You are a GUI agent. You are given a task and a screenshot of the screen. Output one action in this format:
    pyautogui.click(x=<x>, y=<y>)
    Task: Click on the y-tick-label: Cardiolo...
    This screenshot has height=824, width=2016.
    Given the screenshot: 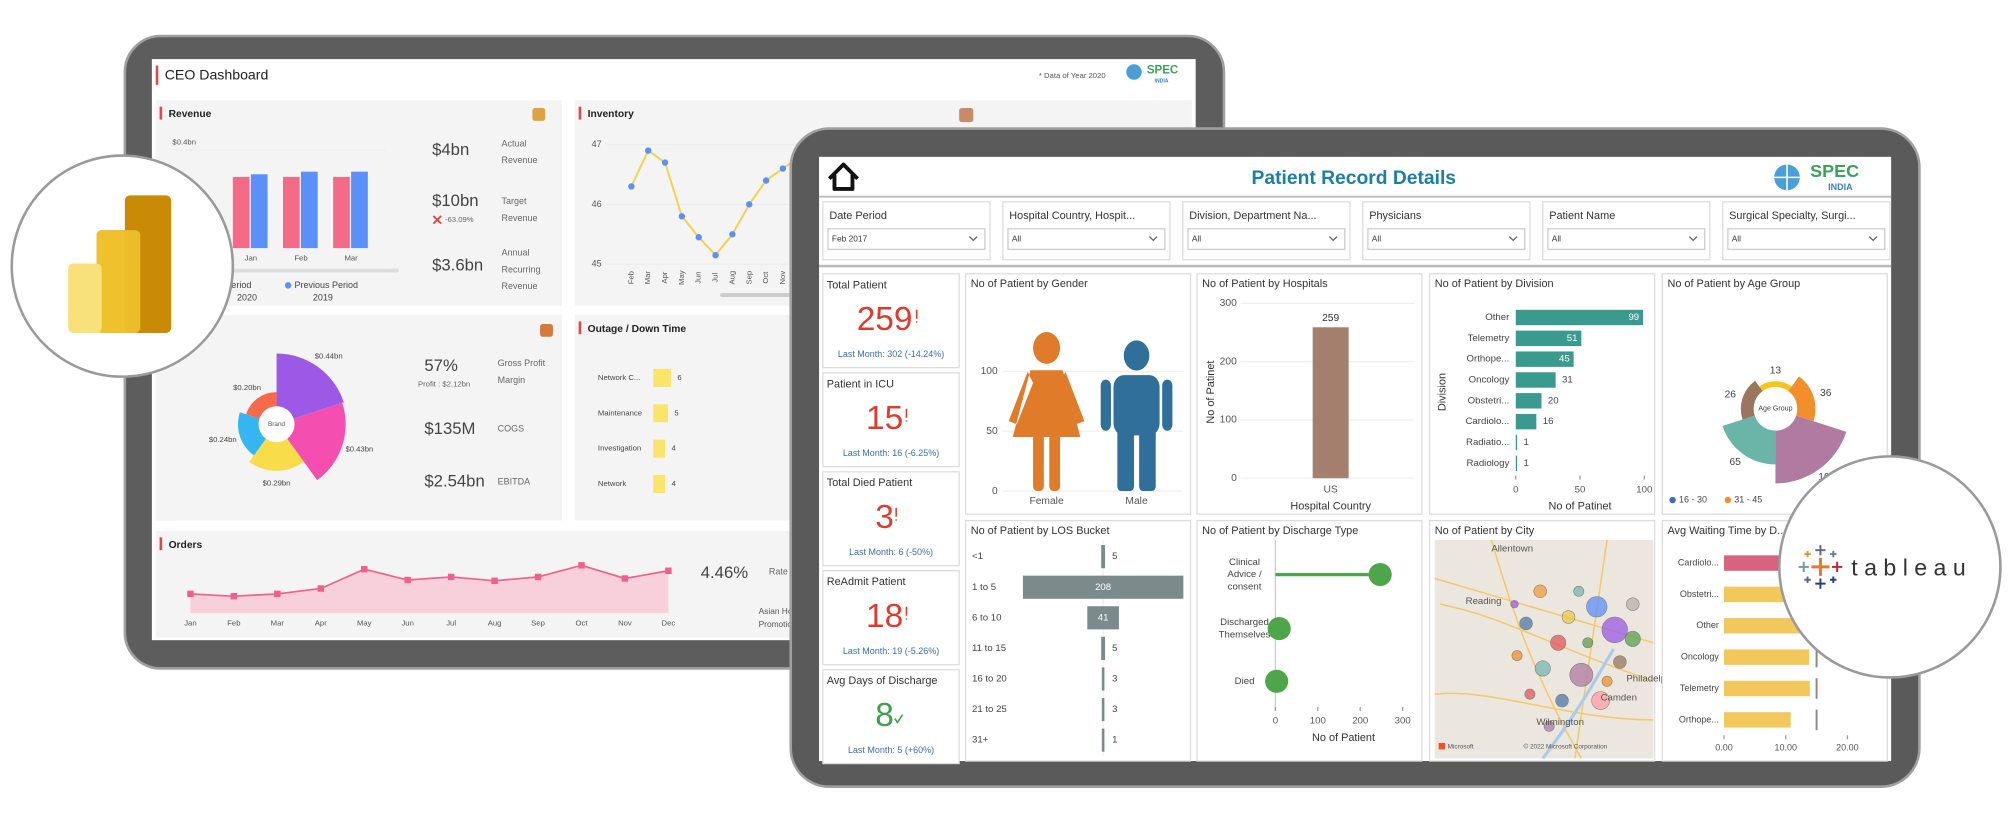 What is the action you would take?
    pyautogui.click(x=1487, y=421)
    